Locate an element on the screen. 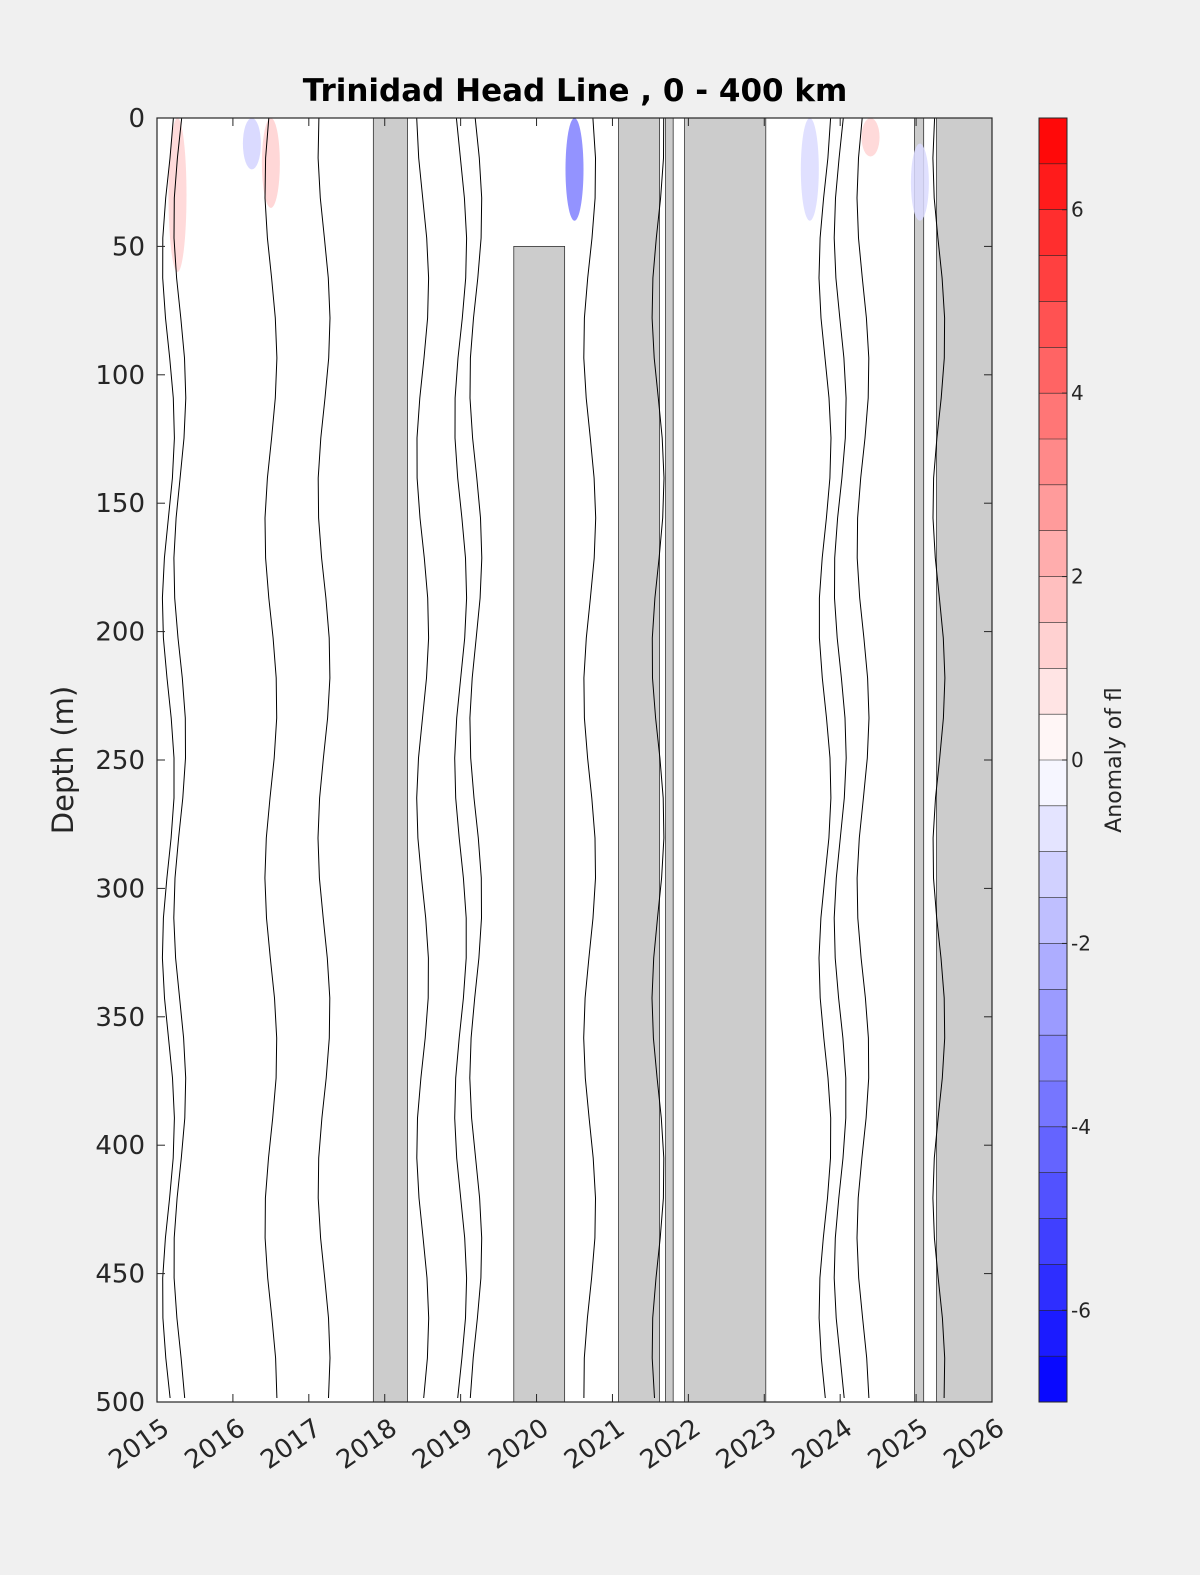 This screenshot has width=1200, height=1575. x-tick-label: 2017 is located at coordinates (290, 1444).